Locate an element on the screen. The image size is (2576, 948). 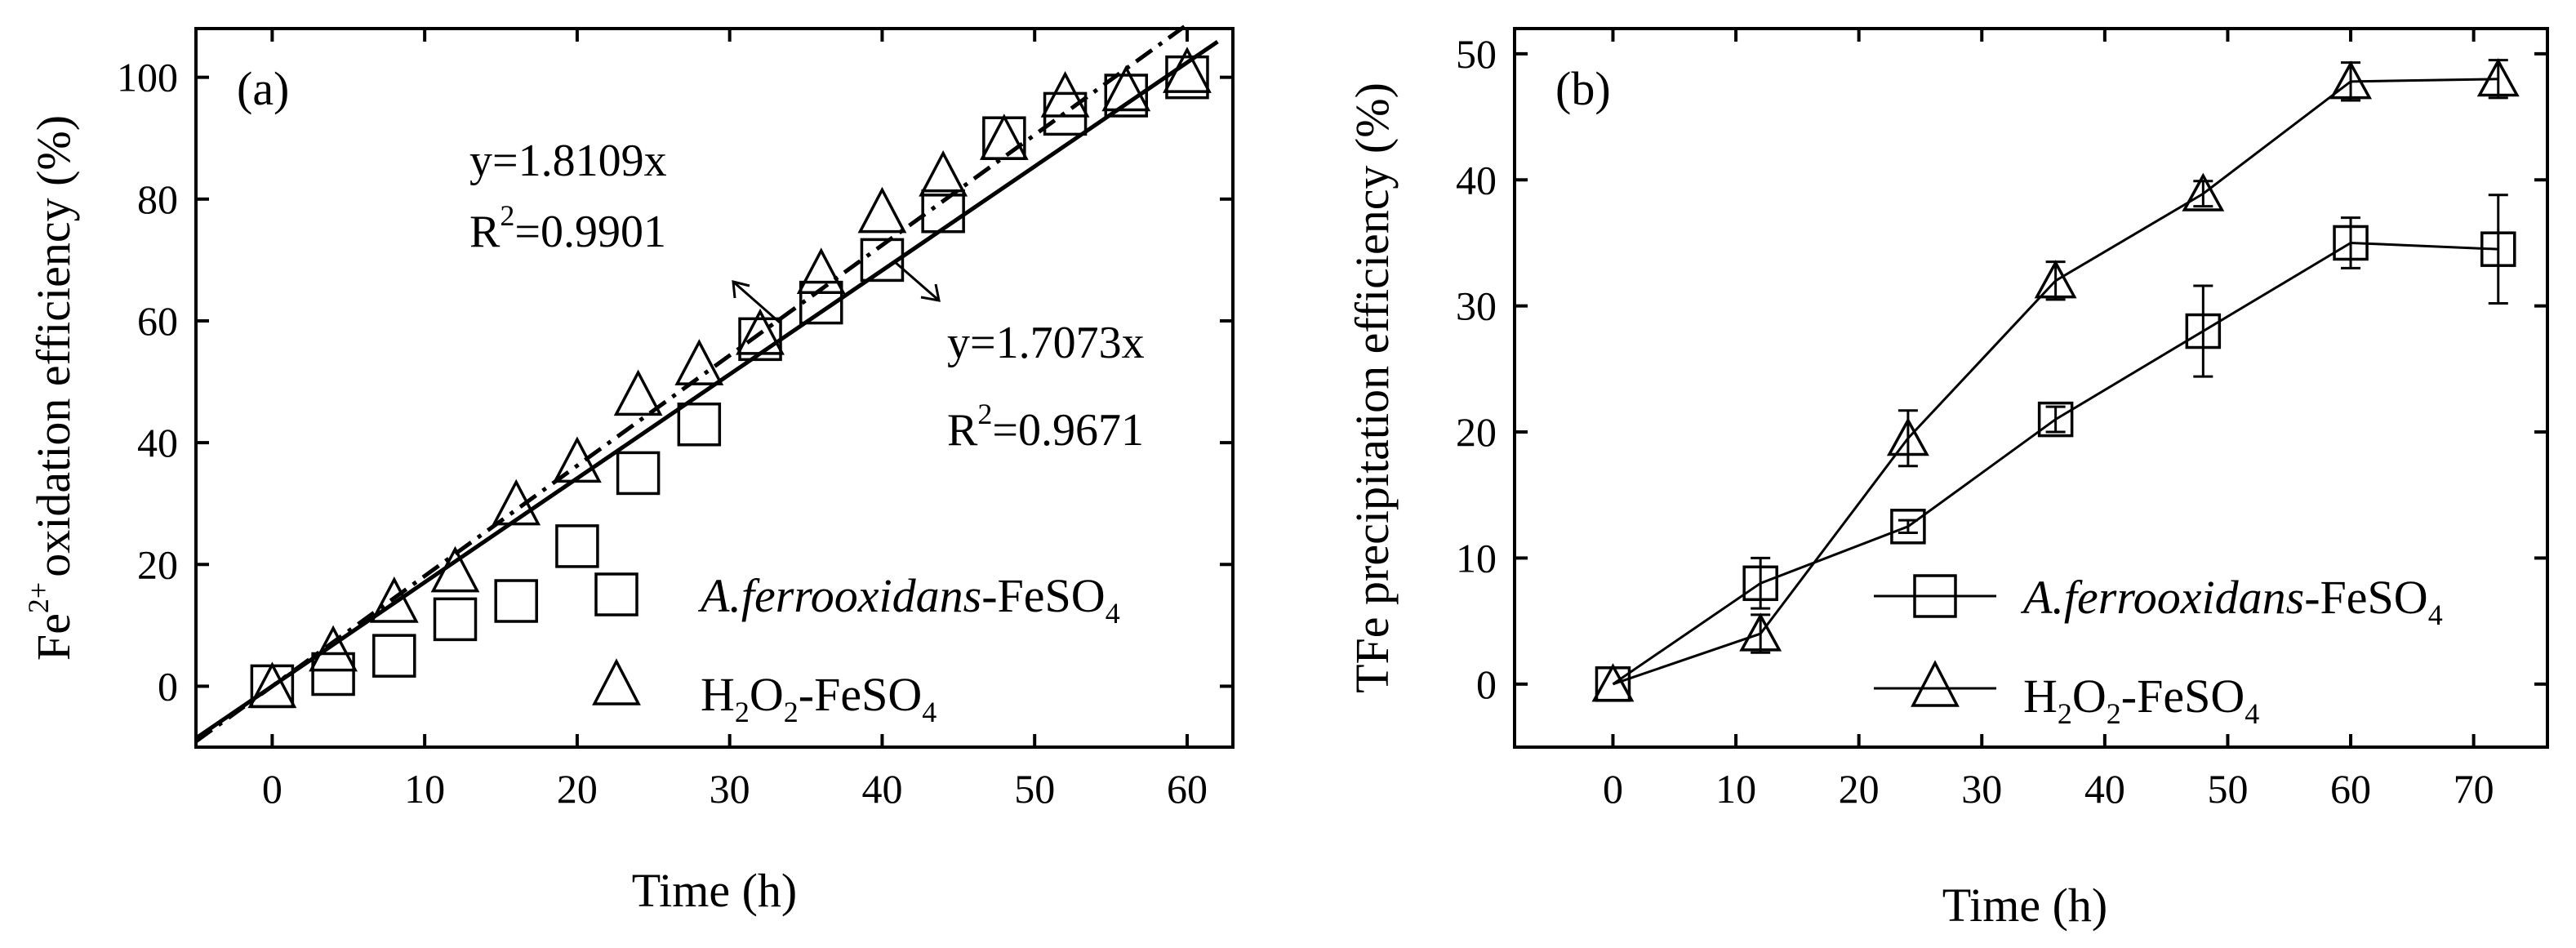
y-tick-label: 100 is located at coordinates (147, 77).